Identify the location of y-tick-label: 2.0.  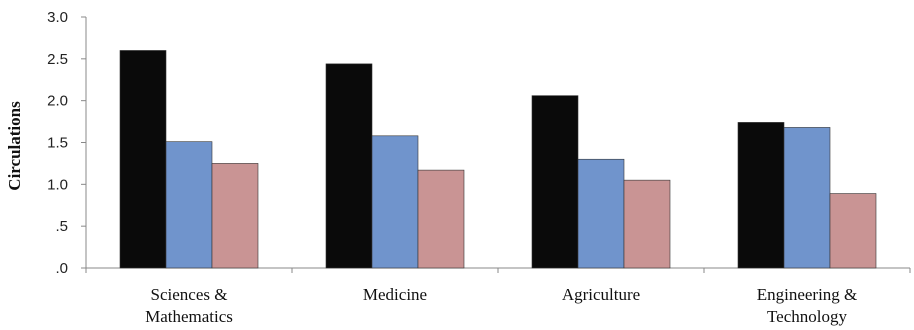
(57, 101).